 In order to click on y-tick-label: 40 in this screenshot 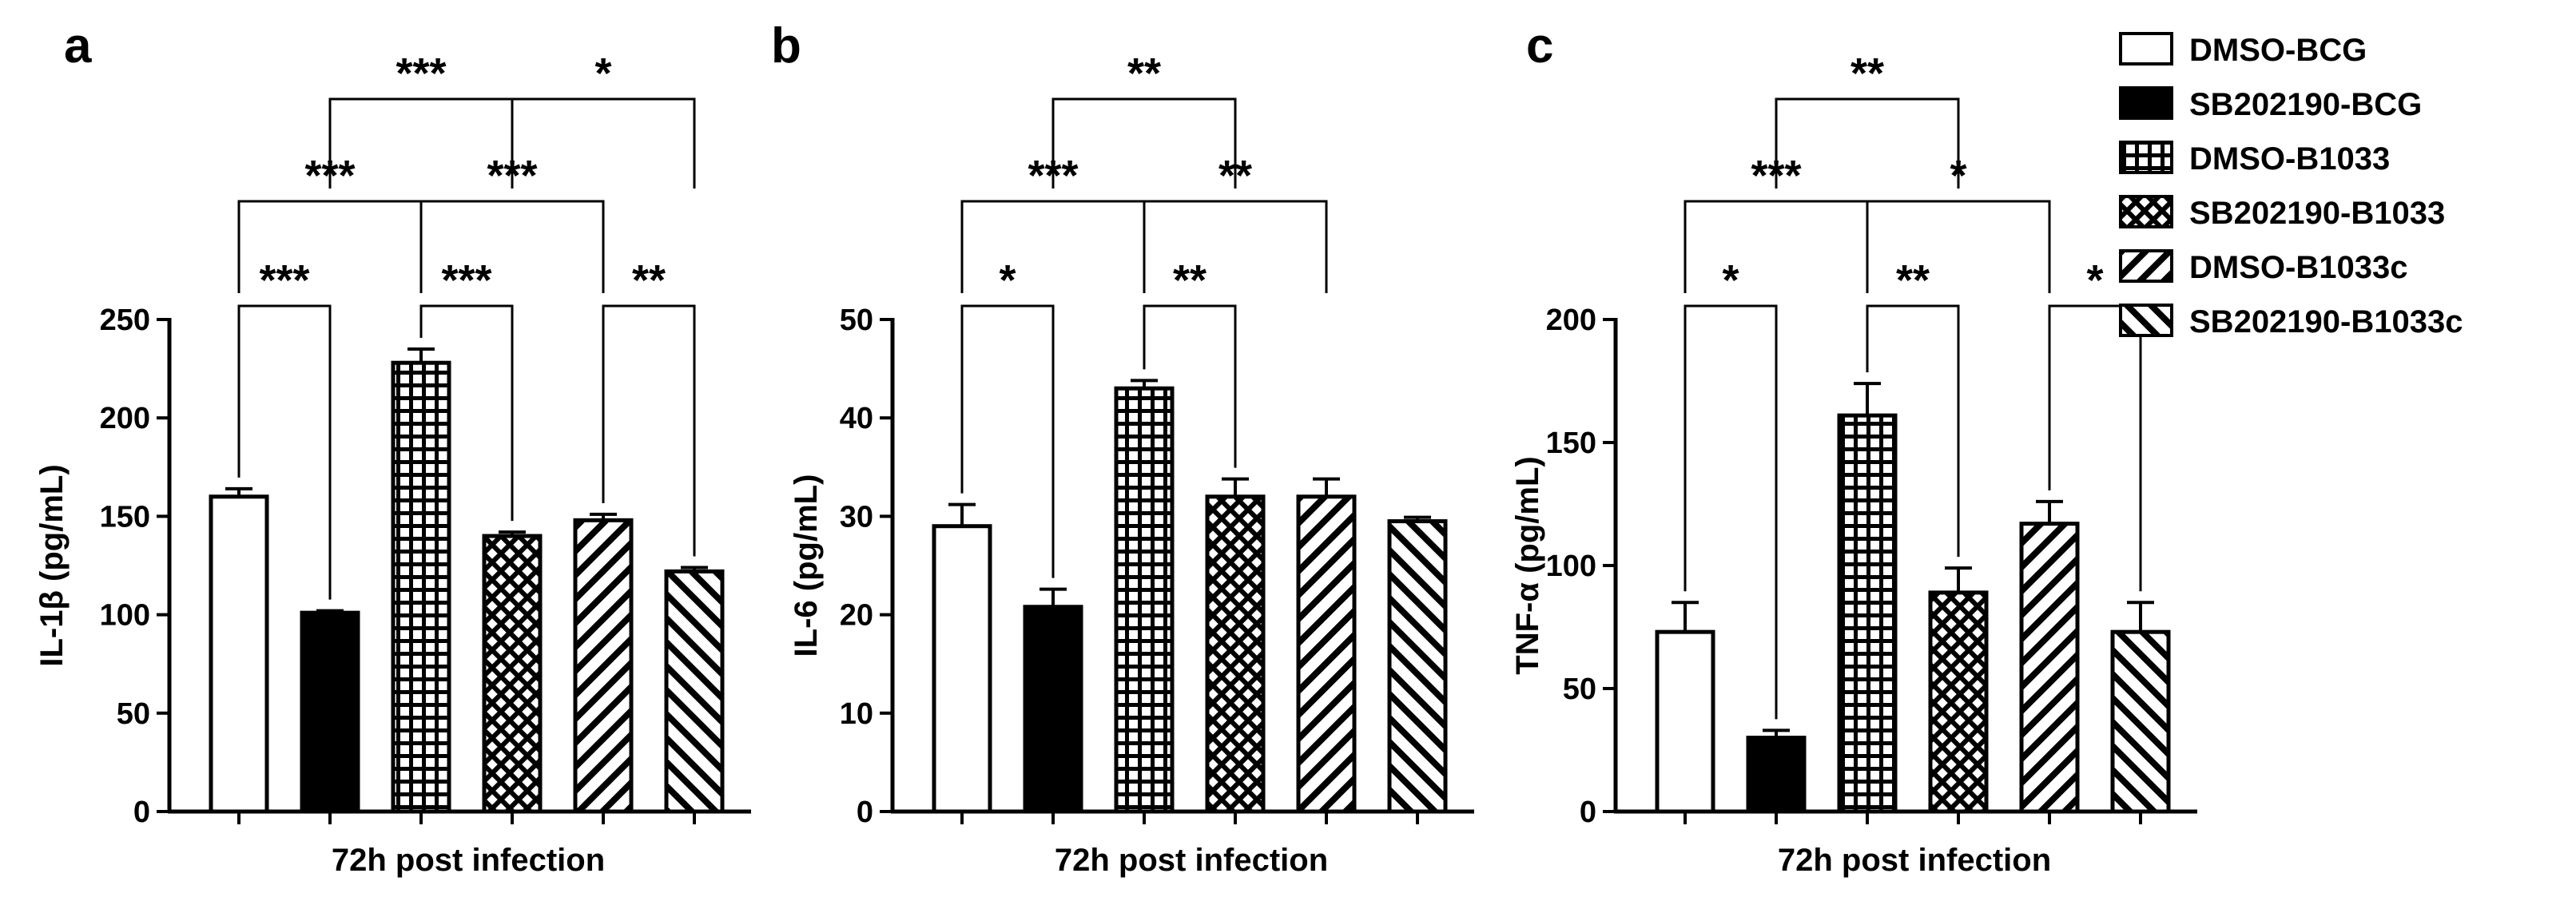, I will do `click(856, 418)`.